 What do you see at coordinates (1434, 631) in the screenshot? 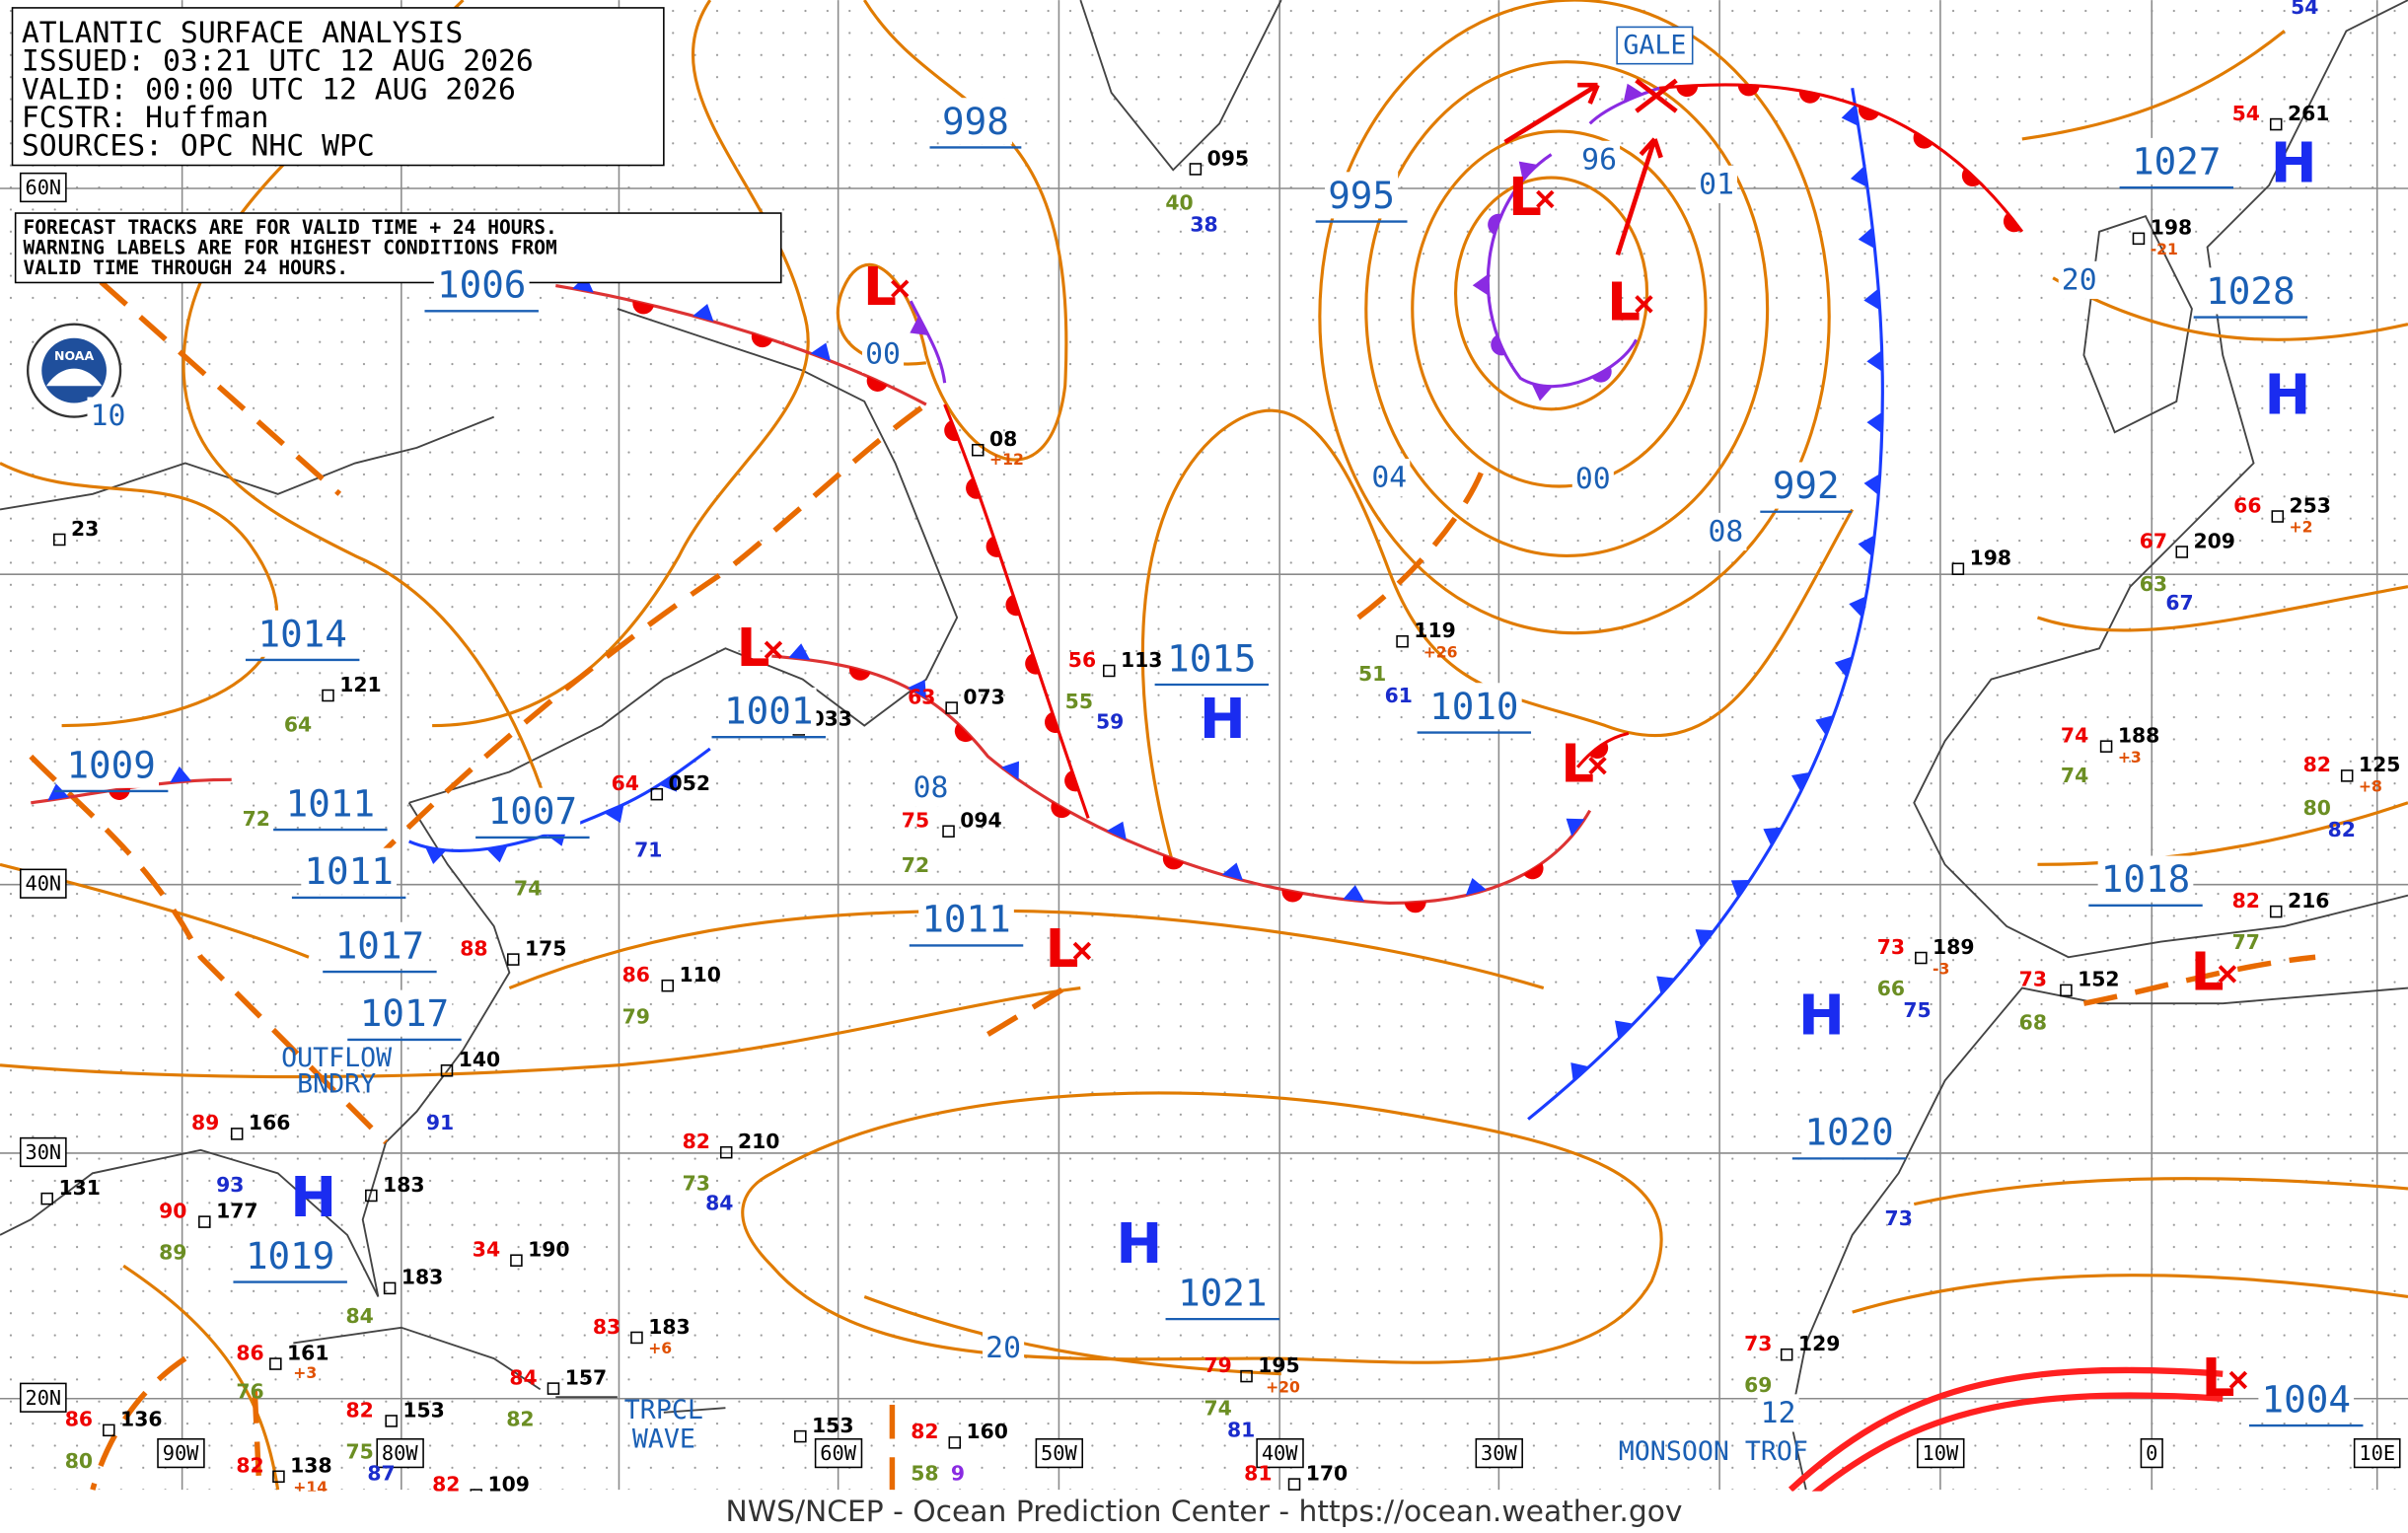
I see `station-value: 119` at bounding box center [1434, 631].